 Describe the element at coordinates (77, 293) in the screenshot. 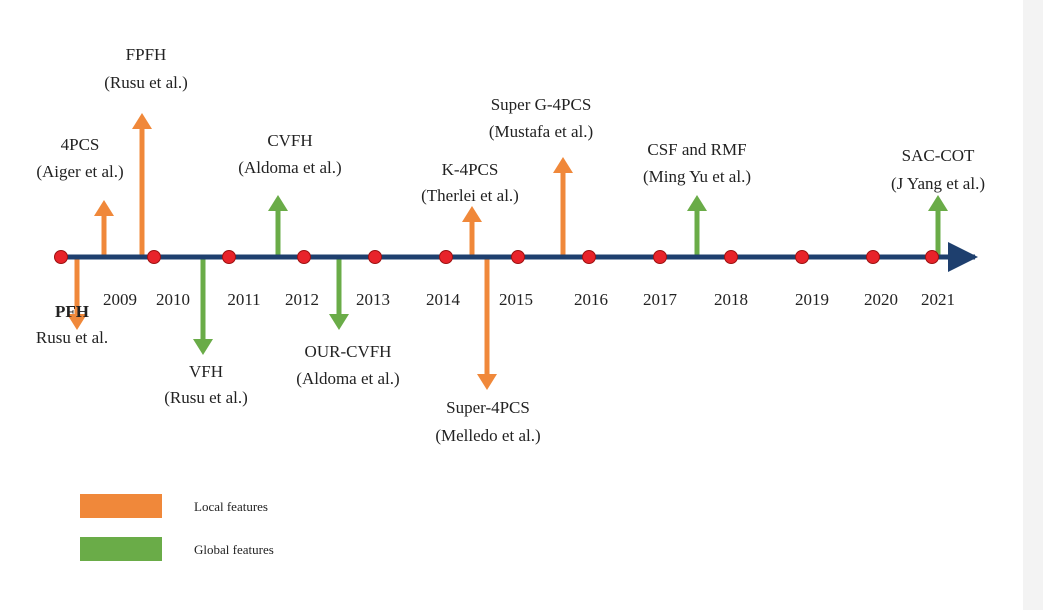

I see `pfh-arrow` at that location.